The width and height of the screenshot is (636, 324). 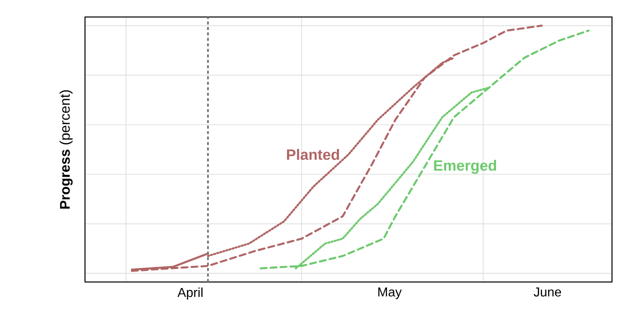 I want to click on y-axis-title: Progress (percent), so click(x=66, y=149).